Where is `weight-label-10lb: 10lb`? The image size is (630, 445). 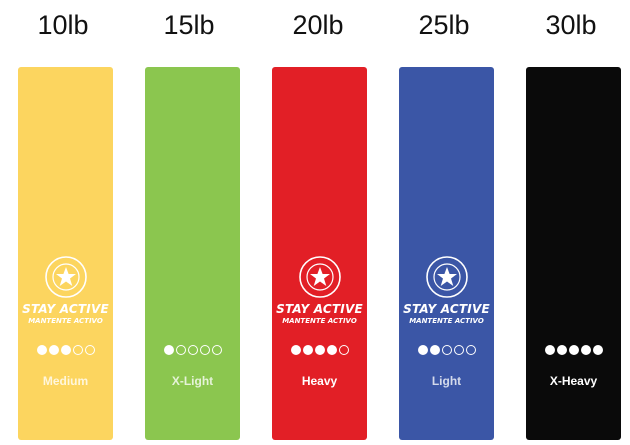 weight-label-10lb: 10lb is located at coordinates (63, 25).